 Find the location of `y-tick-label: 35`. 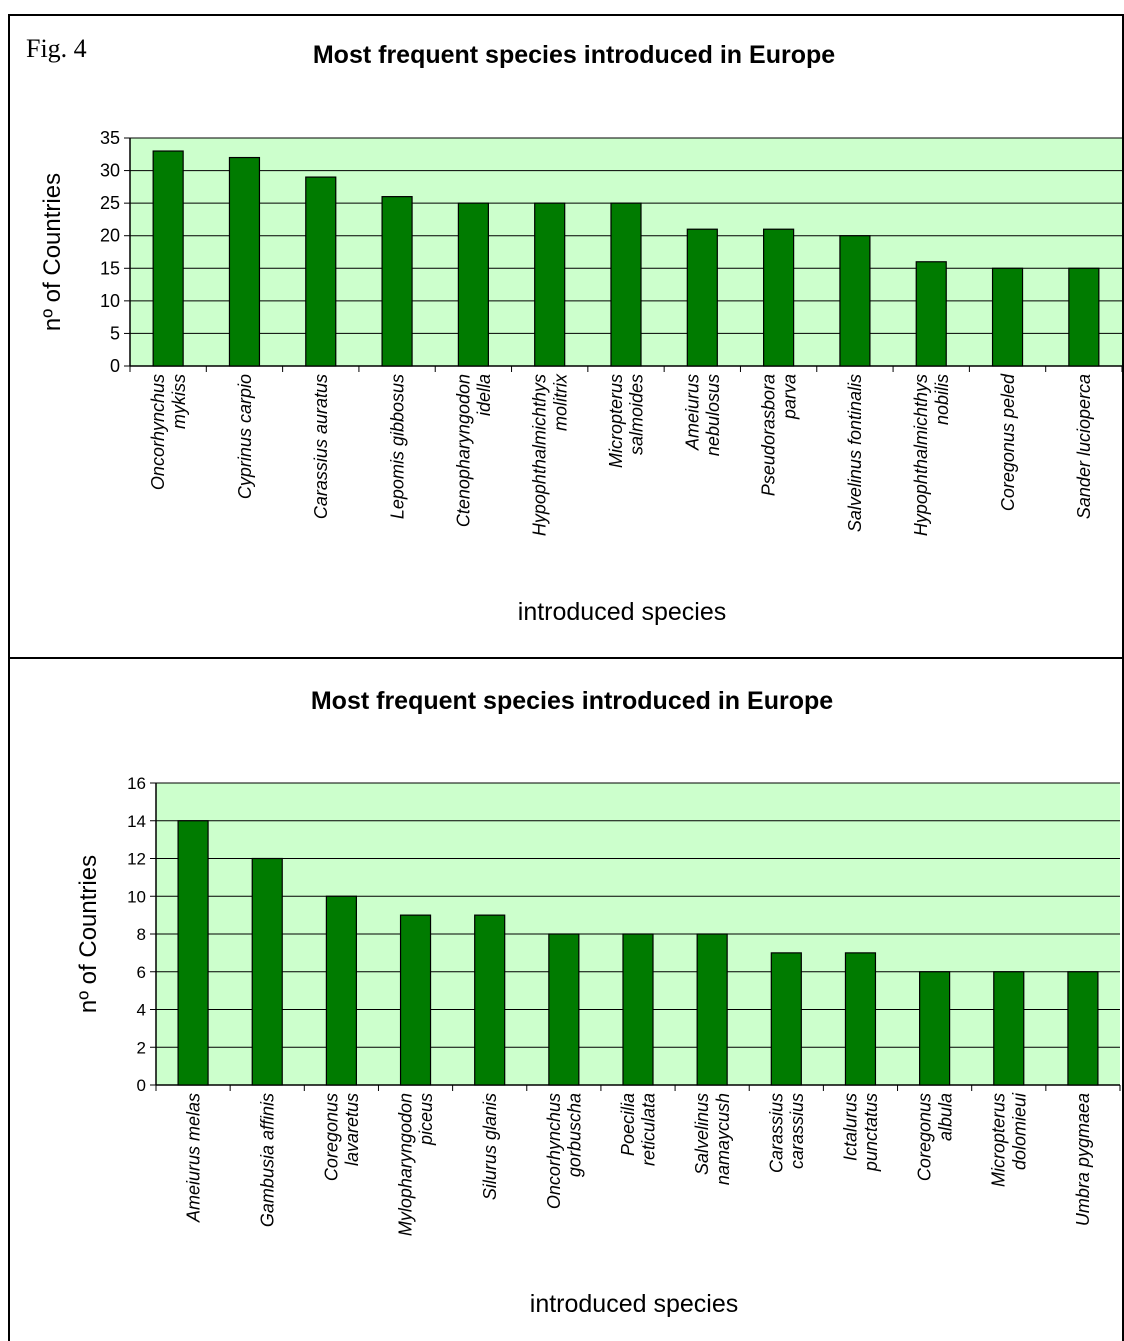

y-tick-label: 35 is located at coordinates (110, 138).